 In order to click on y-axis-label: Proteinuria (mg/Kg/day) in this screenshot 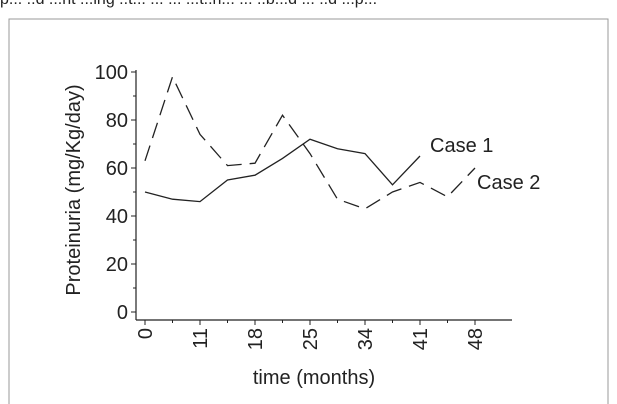, I will do `click(74, 189)`.